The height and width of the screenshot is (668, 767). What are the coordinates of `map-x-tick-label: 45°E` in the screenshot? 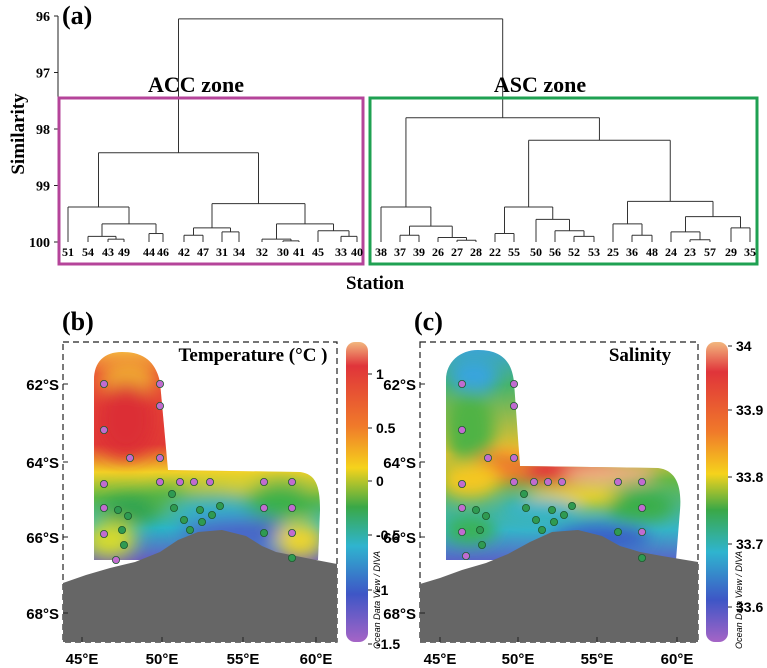 It's located at (82, 659).